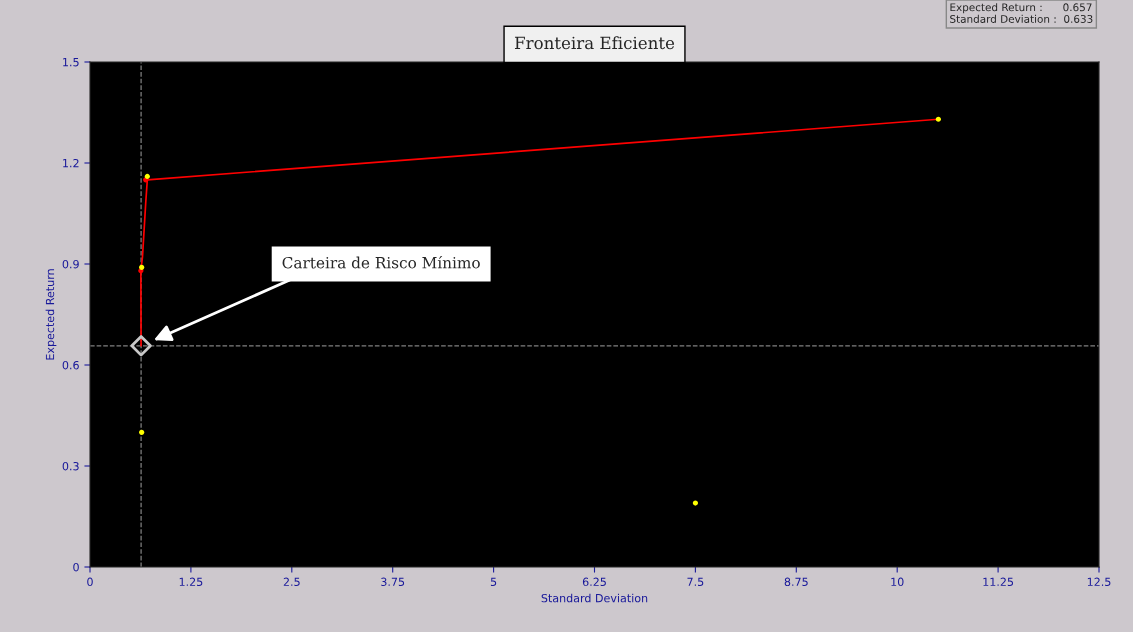 This screenshot has height=632, width=1133. What do you see at coordinates (1021, 8) in the screenshot?
I see `text: Expected Return : 0.657` at bounding box center [1021, 8].